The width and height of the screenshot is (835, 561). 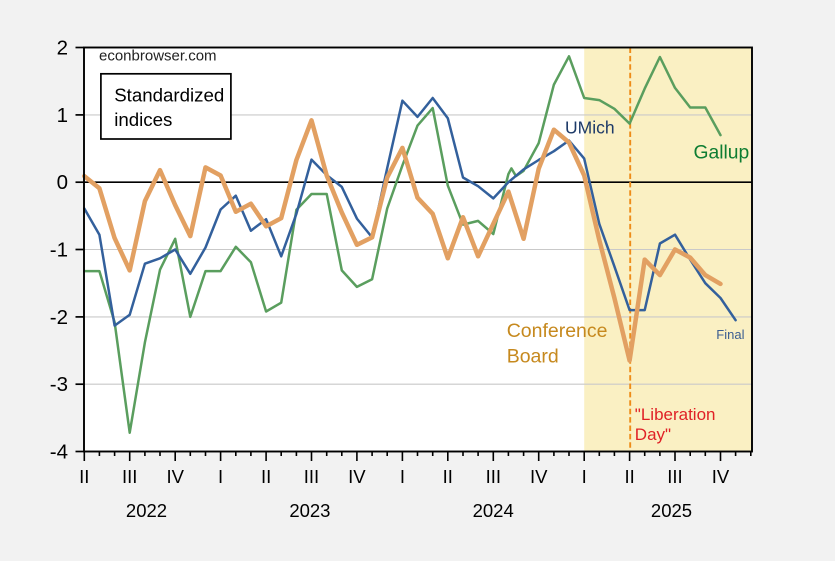 I want to click on svg-text: Gallup, so click(x=722, y=153).